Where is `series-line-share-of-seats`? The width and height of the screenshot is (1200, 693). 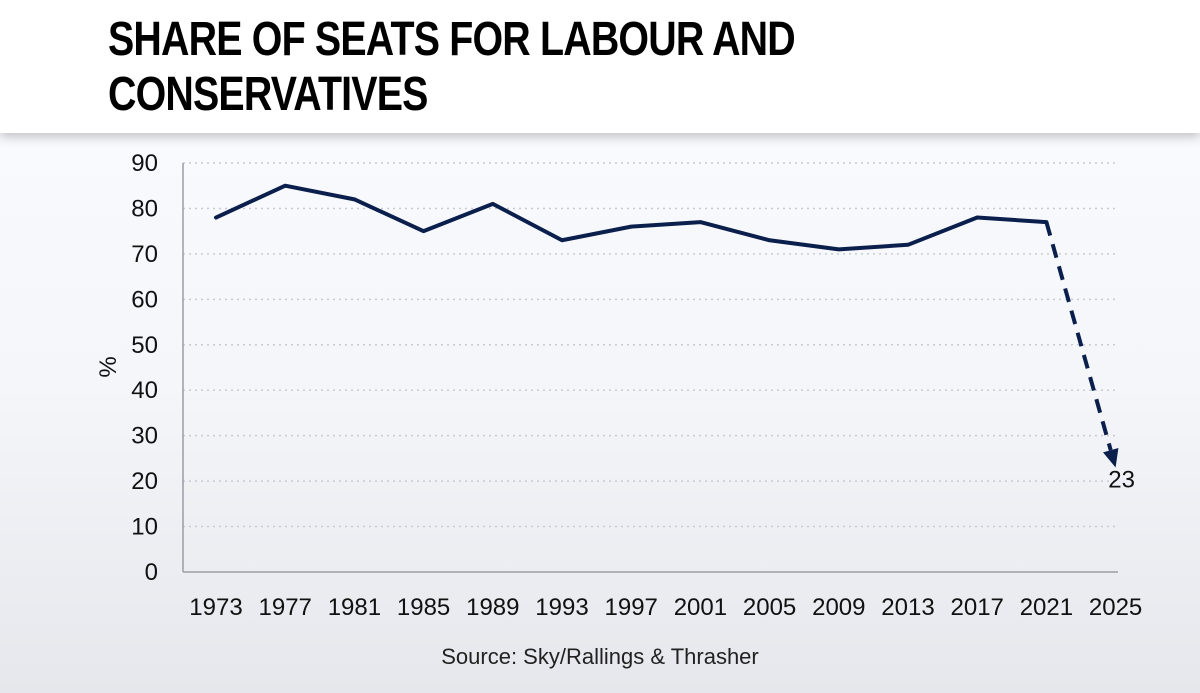
series-line-share-of-seats is located at coordinates (631, 217).